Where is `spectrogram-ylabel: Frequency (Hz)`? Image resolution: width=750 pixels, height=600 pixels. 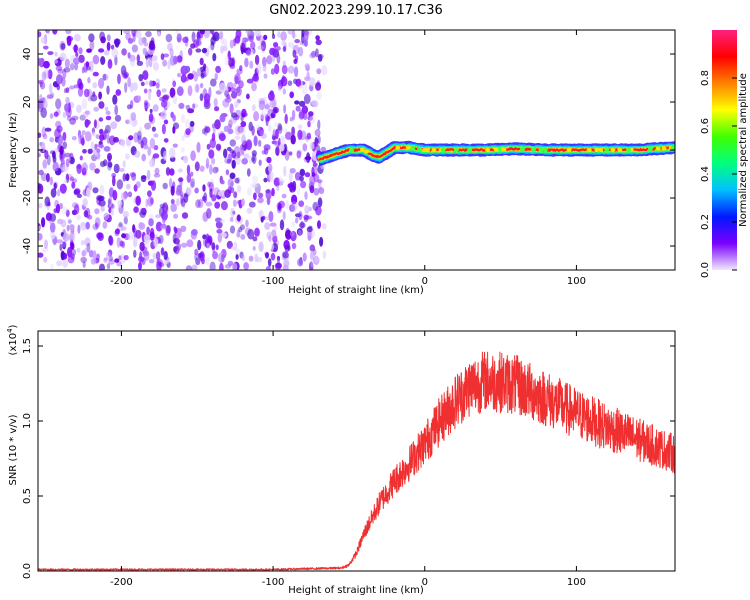
spectrogram-ylabel: Frequency (Hz) is located at coordinates (13, 150).